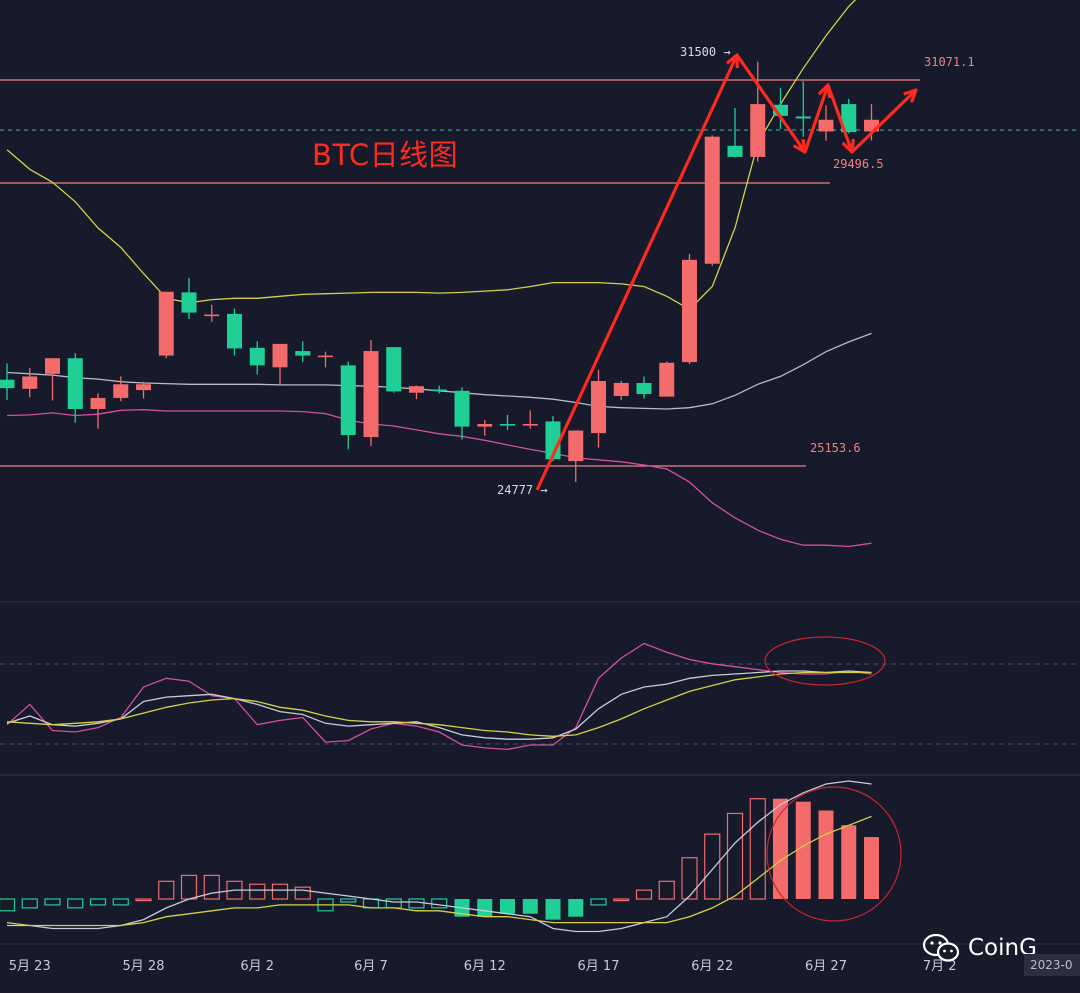 The width and height of the screenshot is (1080, 993). Describe the element at coordinates (705, 52) in the screenshot. I see `high-price-label: 31500 →` at that location.